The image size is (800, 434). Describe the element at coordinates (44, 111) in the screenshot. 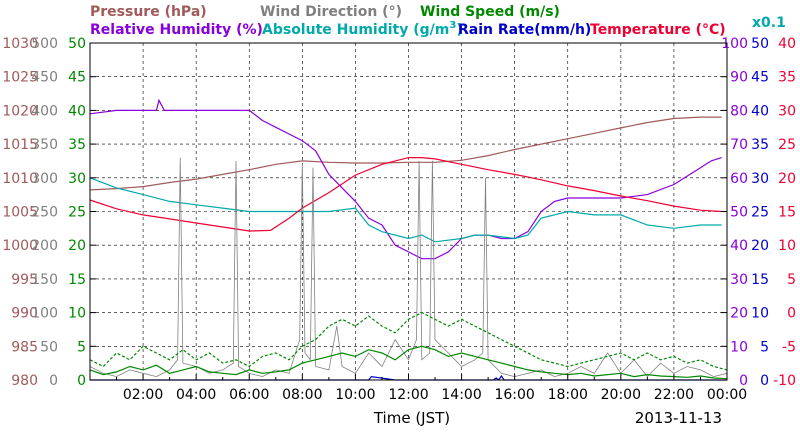

I see `y-tick-label-wind-direction: 400` at that location.